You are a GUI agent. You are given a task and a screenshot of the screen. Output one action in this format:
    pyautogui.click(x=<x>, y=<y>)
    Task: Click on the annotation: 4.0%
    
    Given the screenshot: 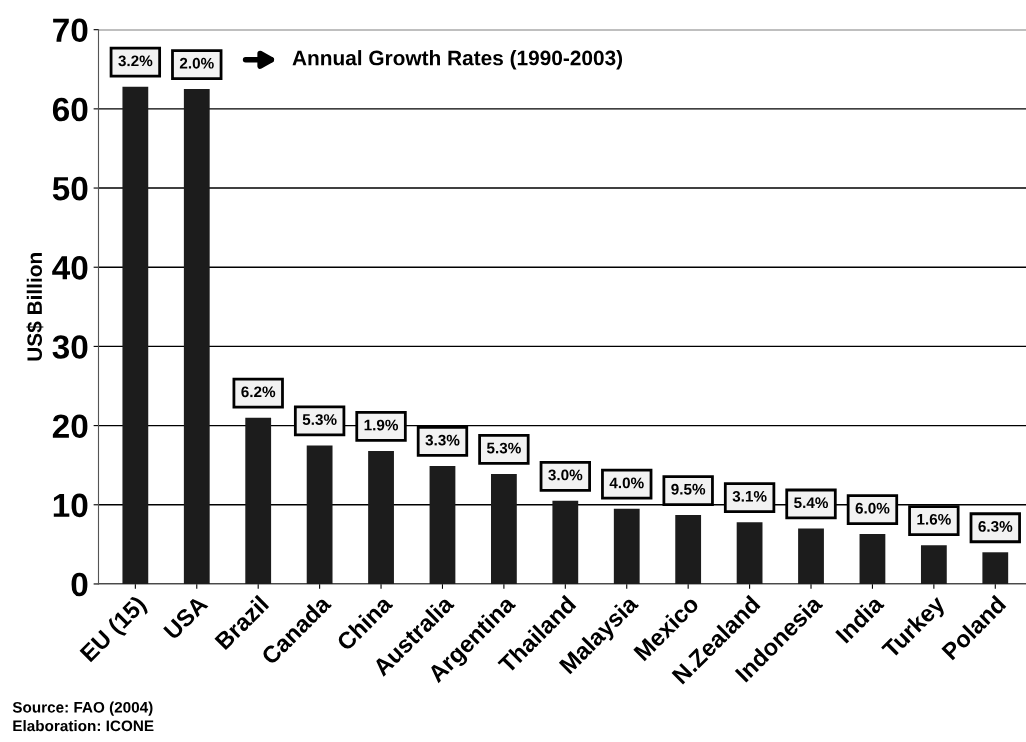 What is the action you would take?
    pyautogui.click(x=626, y=483)
    